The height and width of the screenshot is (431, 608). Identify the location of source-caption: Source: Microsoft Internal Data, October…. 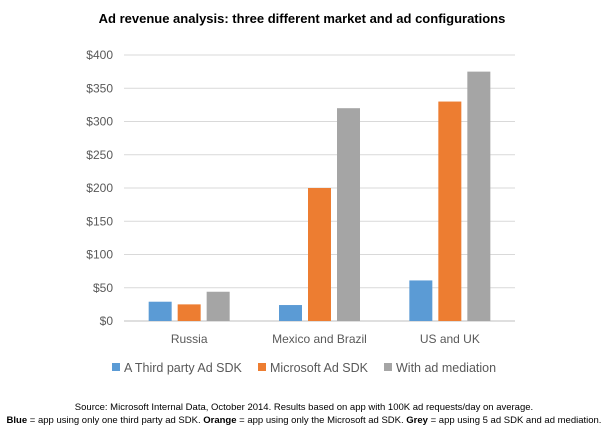
(304, 407).